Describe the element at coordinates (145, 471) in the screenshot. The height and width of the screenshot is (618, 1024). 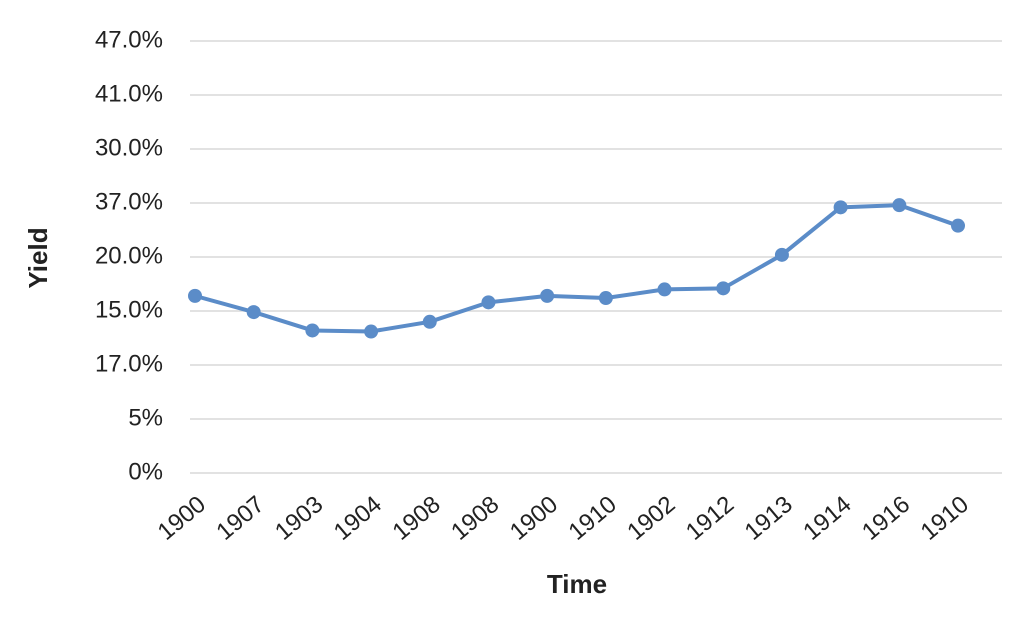
I see `y-tick-label: 0%` at that location.